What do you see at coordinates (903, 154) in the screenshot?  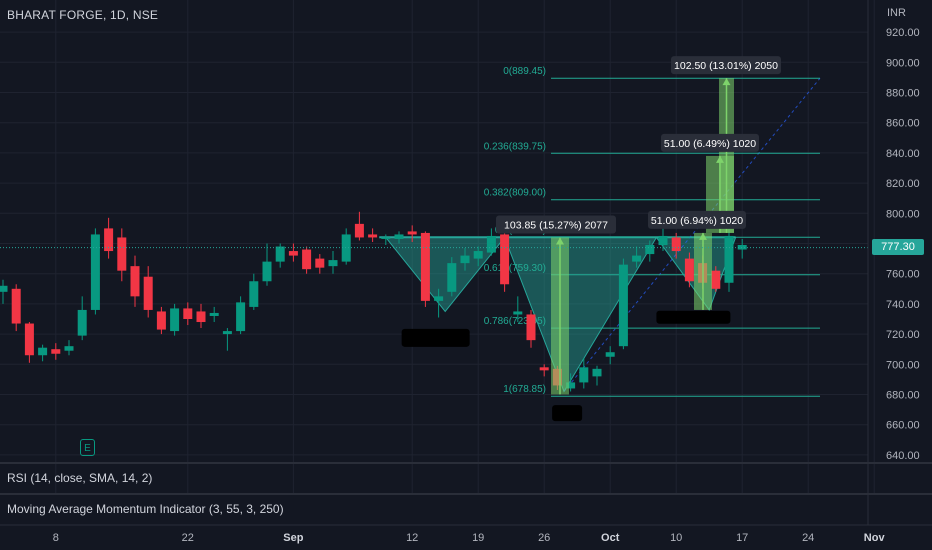 I see `y-tick-label: 840.00` at bounding box center [903, 154].